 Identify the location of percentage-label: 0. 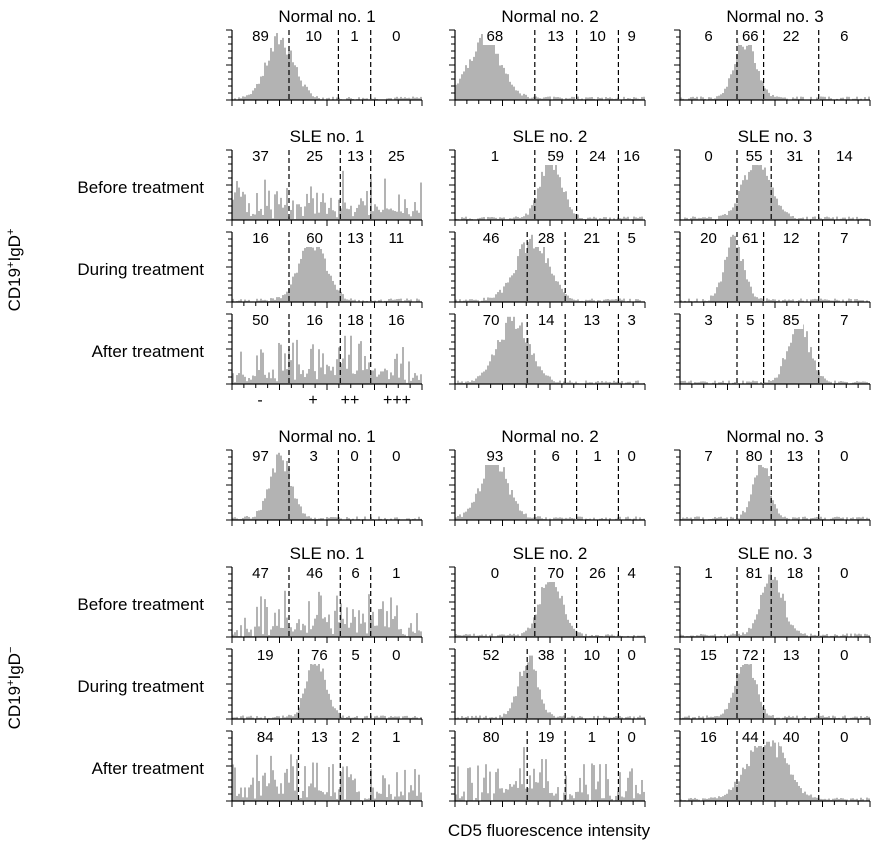
(844, 573).